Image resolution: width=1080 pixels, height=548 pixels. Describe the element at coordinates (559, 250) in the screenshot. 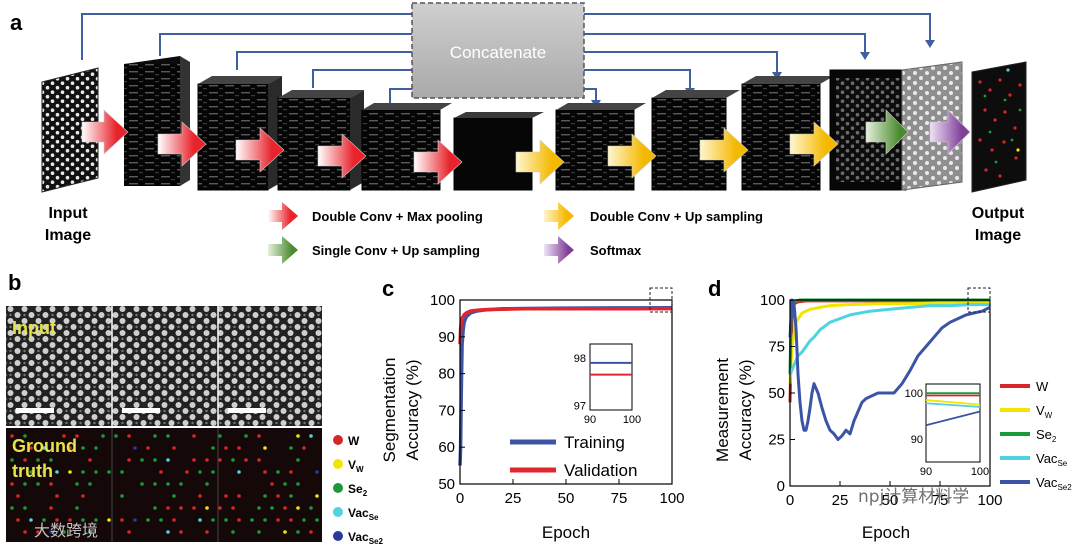

I see `legend-arrow-purple` at that location.